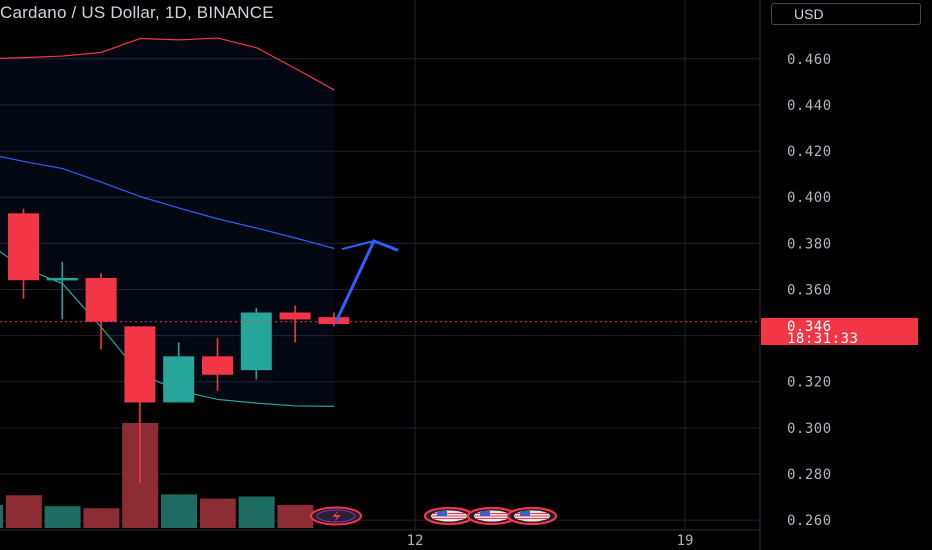 This screenshot has height=550, width=932. I want to click on lightning-icon, so click(336, 516).